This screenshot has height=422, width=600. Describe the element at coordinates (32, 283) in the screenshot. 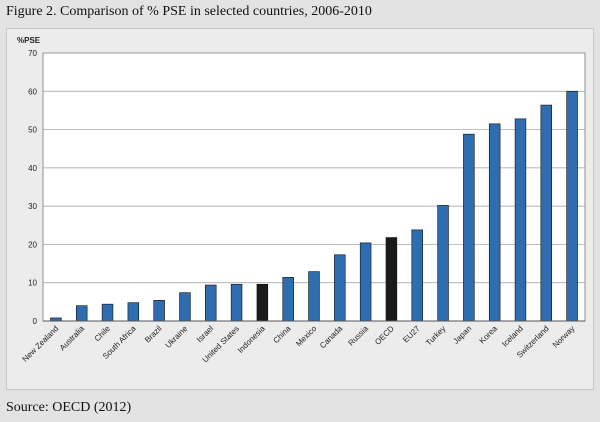

I see `y-tick-label: 10` at that location.